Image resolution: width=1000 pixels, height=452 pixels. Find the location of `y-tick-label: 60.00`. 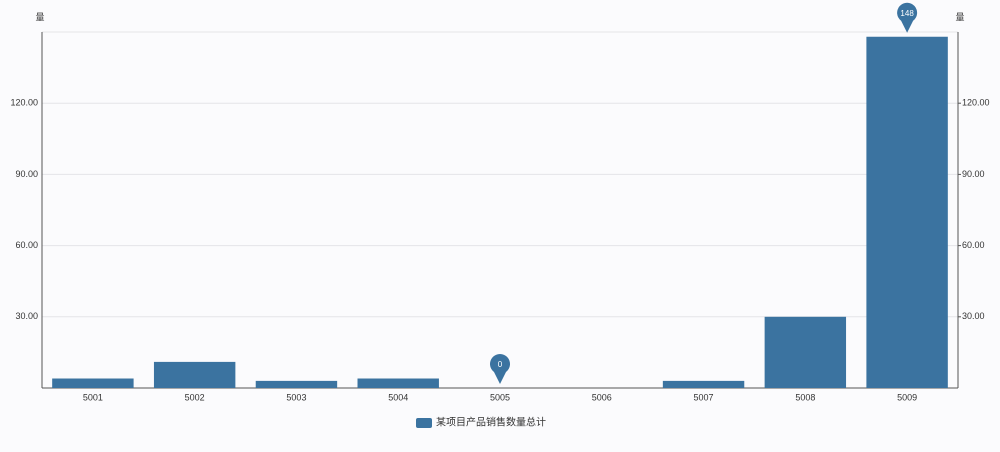

y-tick-label: 60.00 is located at coordinates (26, 245).